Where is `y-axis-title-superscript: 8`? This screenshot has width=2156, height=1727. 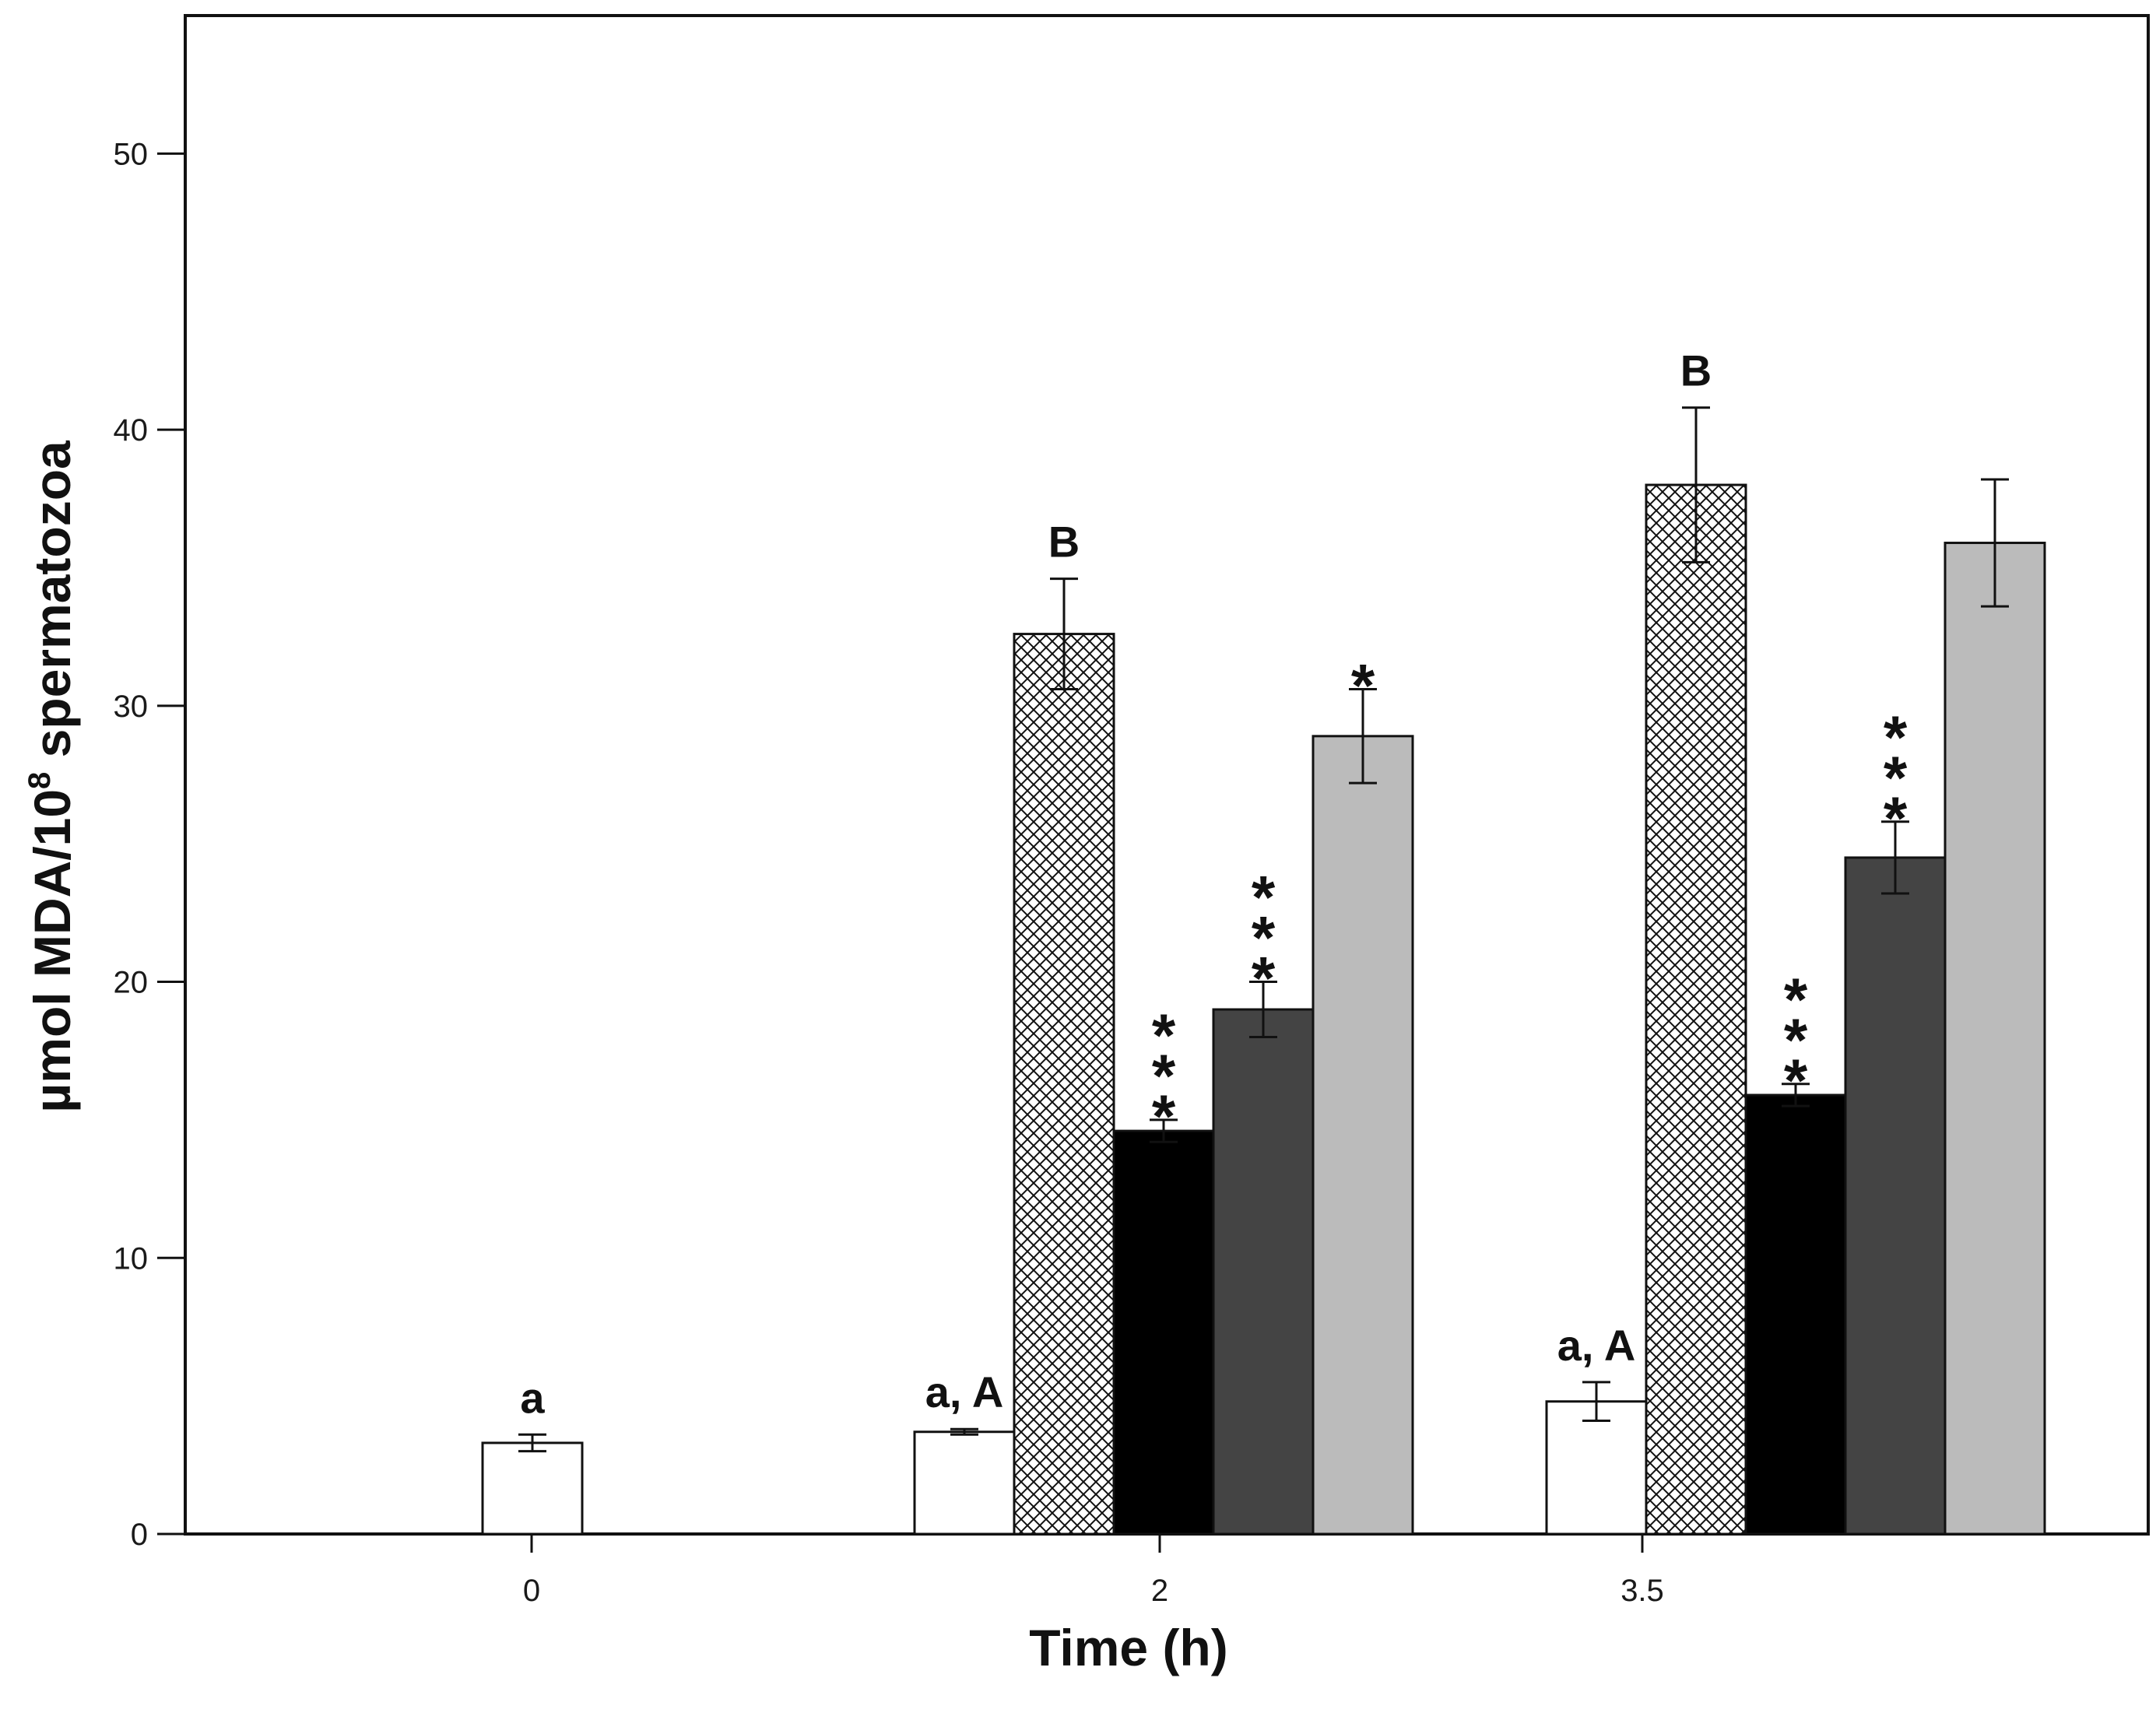
y-axis-title-superscript: 8 is located at coordinates (40, 780).